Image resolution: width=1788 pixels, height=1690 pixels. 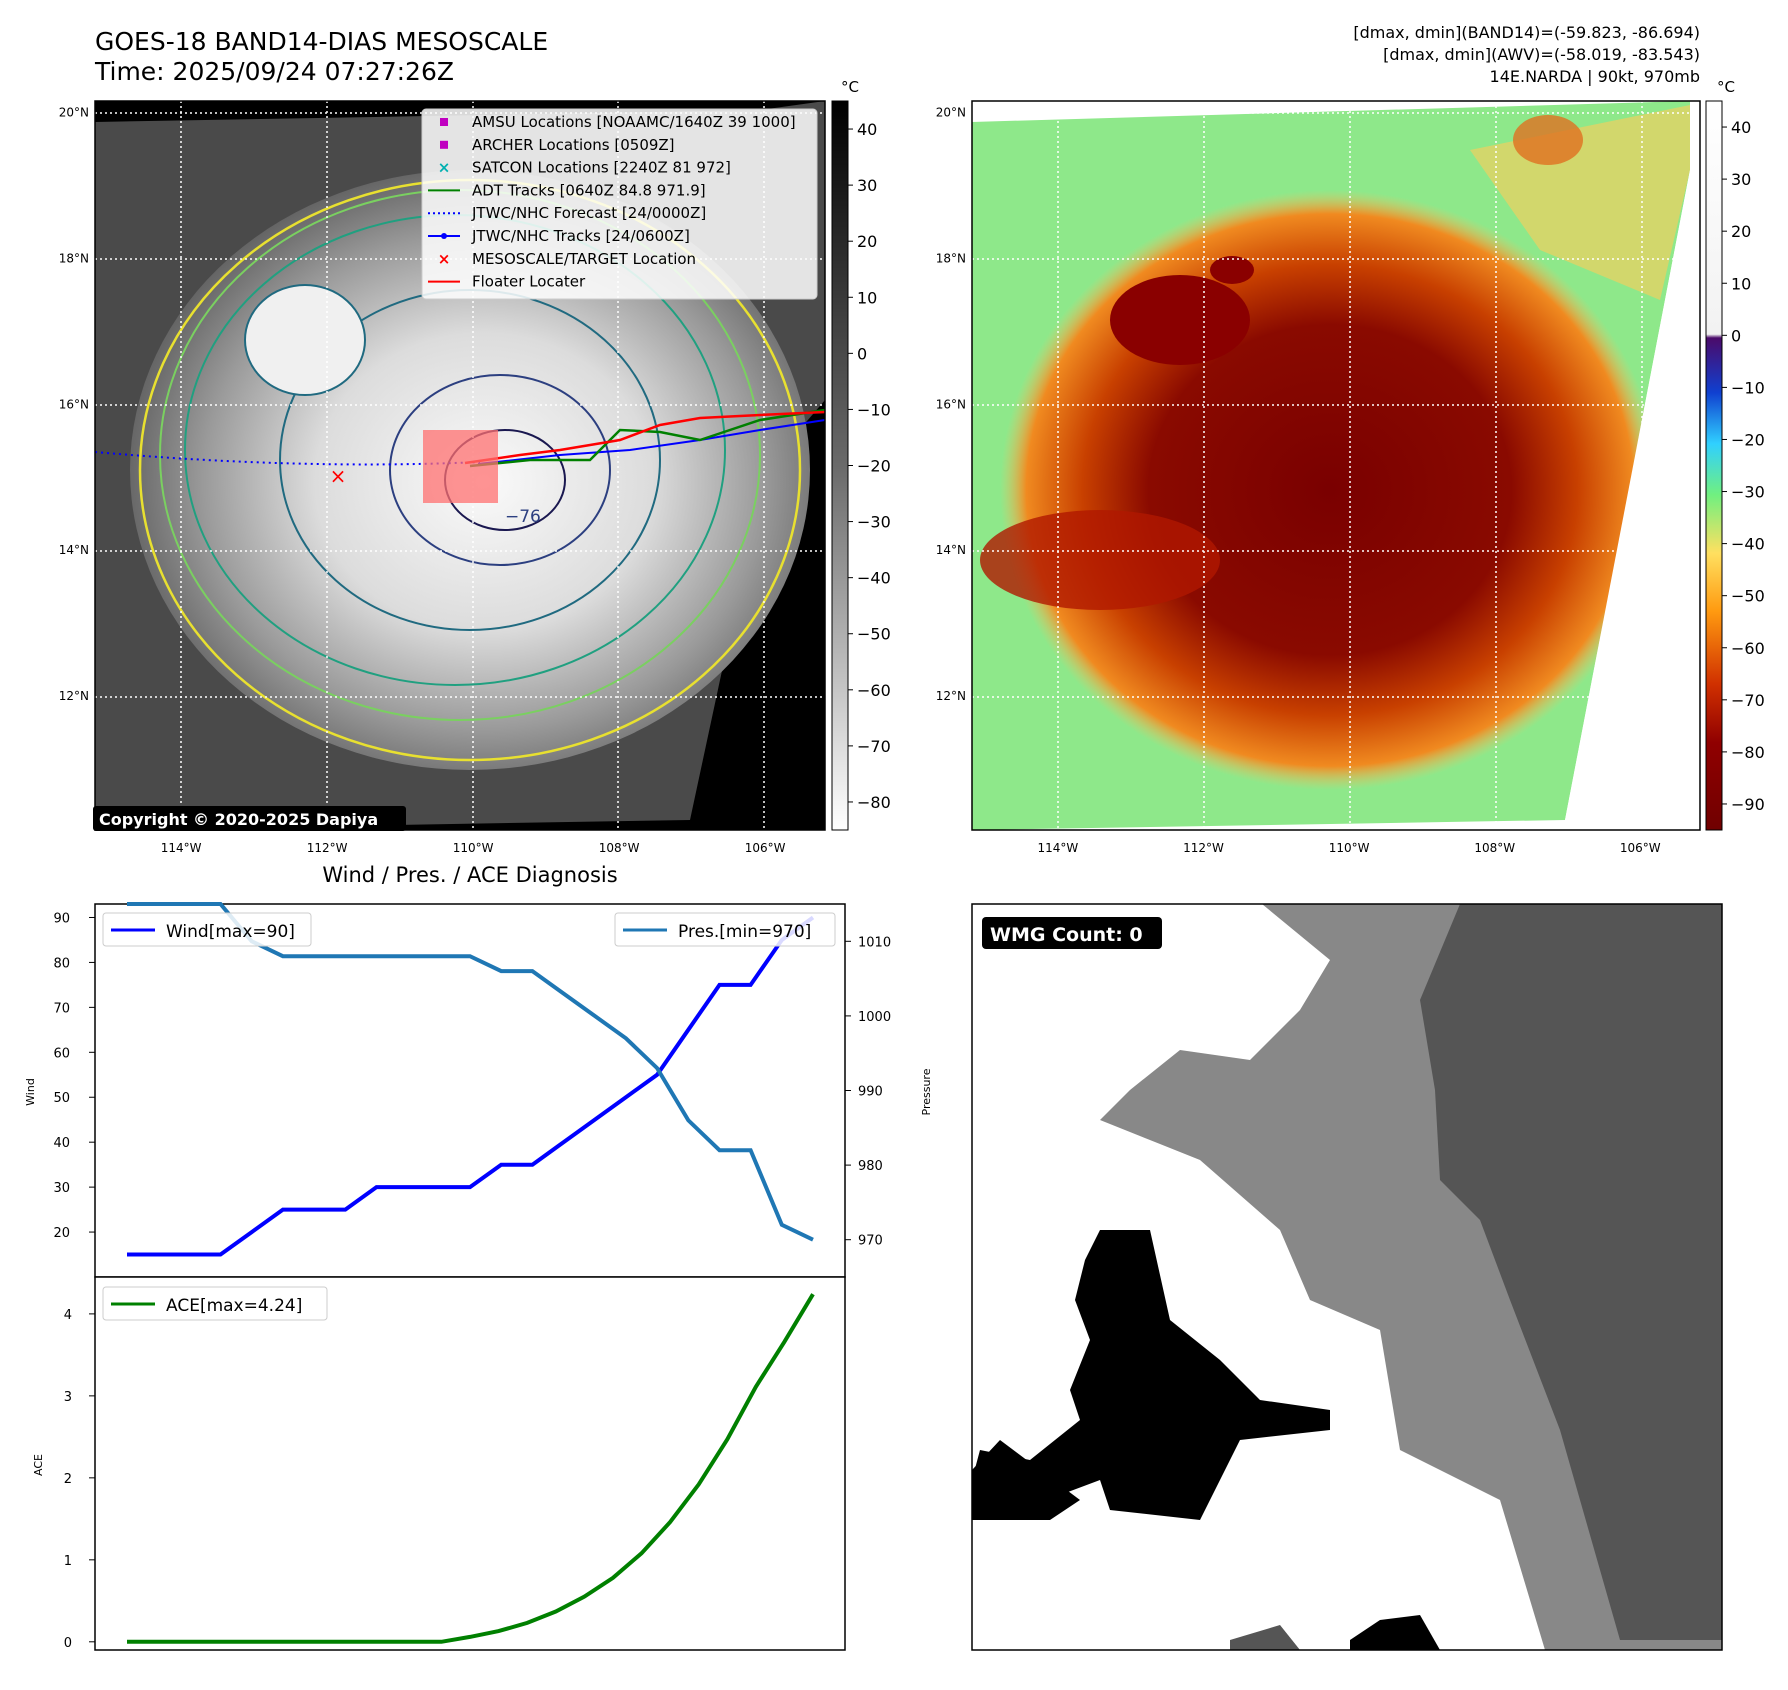 I want to click on legend-label: JTWC/NHC Forecast [24/0000Z], so click(x=588, y=213).